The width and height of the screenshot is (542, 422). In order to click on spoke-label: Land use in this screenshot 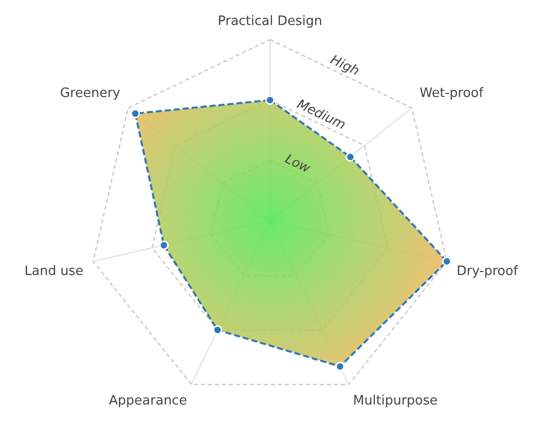, I will do `click(54, 271)`.